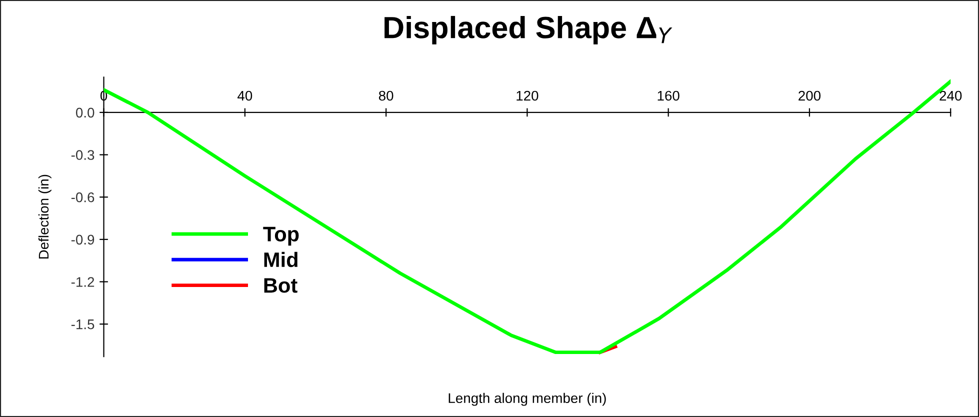 Image resolution: width=979 pixels, height=417 pixels. I want to click on chart-title: Displaced Shape Δ$_{Y}$, so click(528, 30).